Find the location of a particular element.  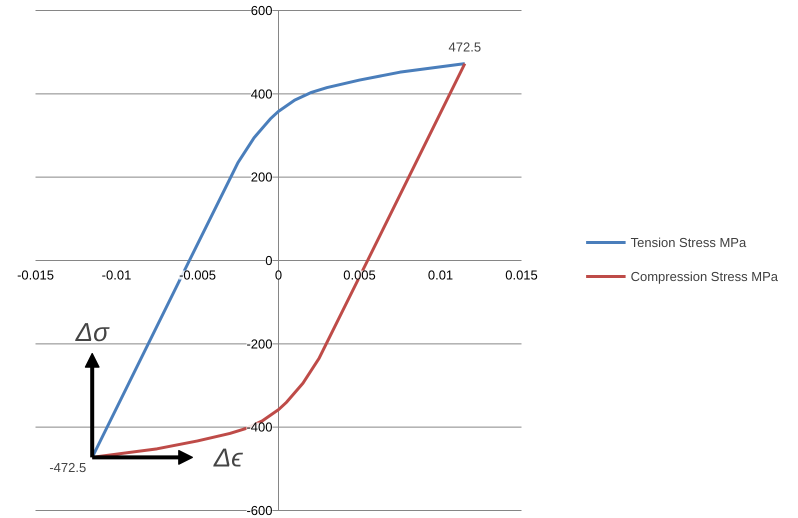

x-tick-label: -0.015 is located at coordinates (35, 275).